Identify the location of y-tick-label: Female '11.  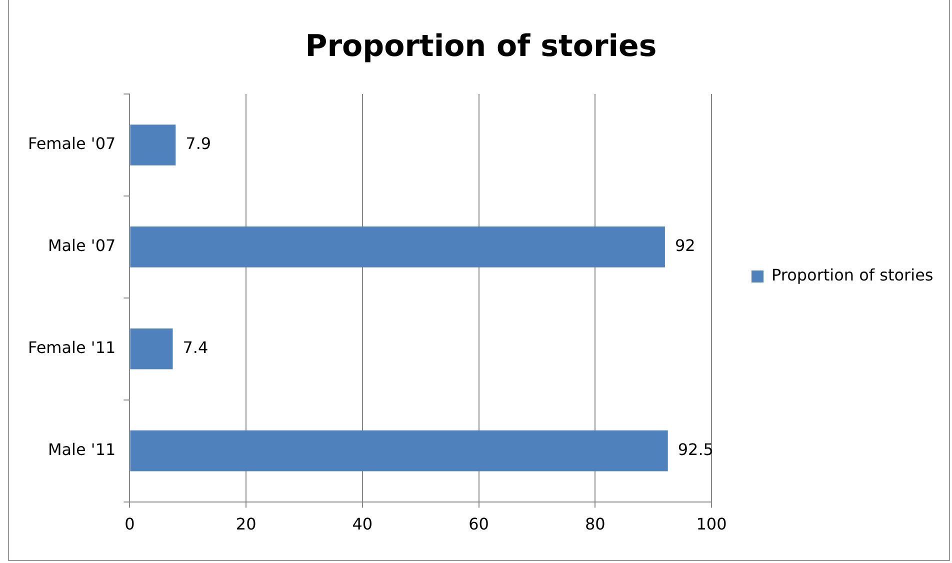
(72, 348).